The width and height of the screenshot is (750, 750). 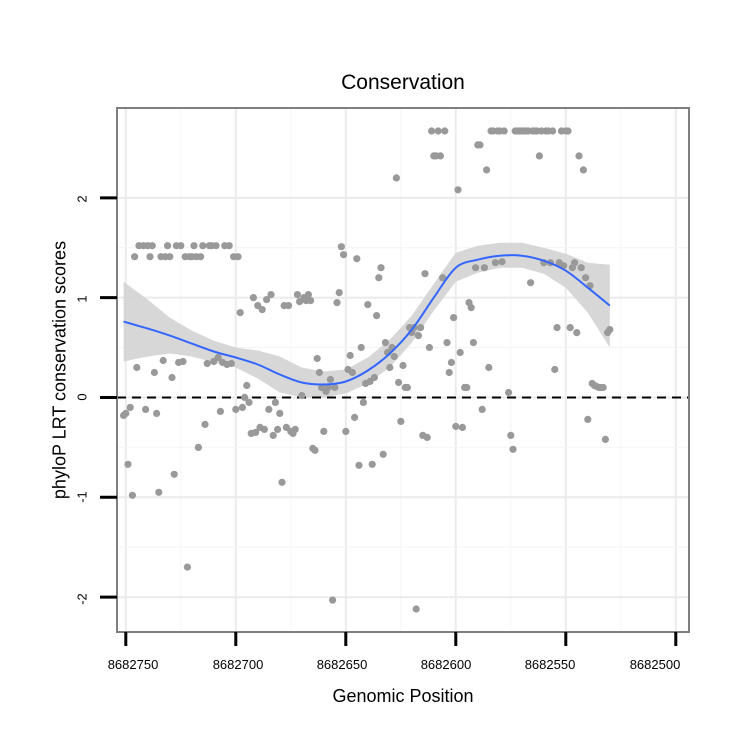 I want to click on chart-title: Conservation, so click(x=403, y=82).